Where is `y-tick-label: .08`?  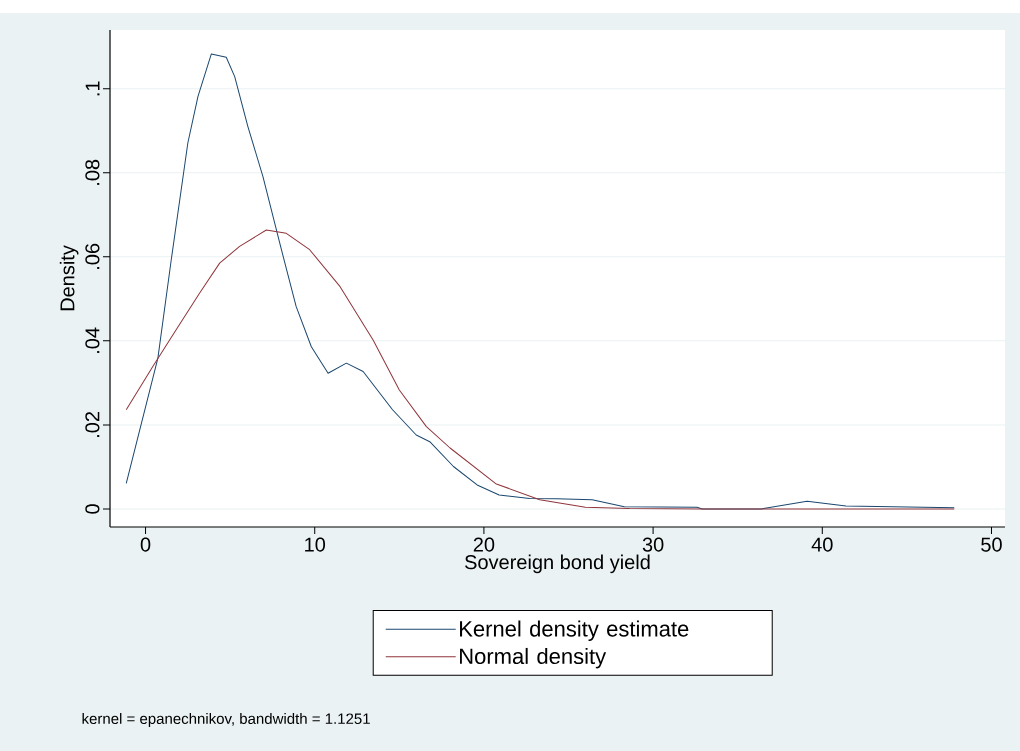 y-tick-label: .08 is located at coordinates (92, 172).